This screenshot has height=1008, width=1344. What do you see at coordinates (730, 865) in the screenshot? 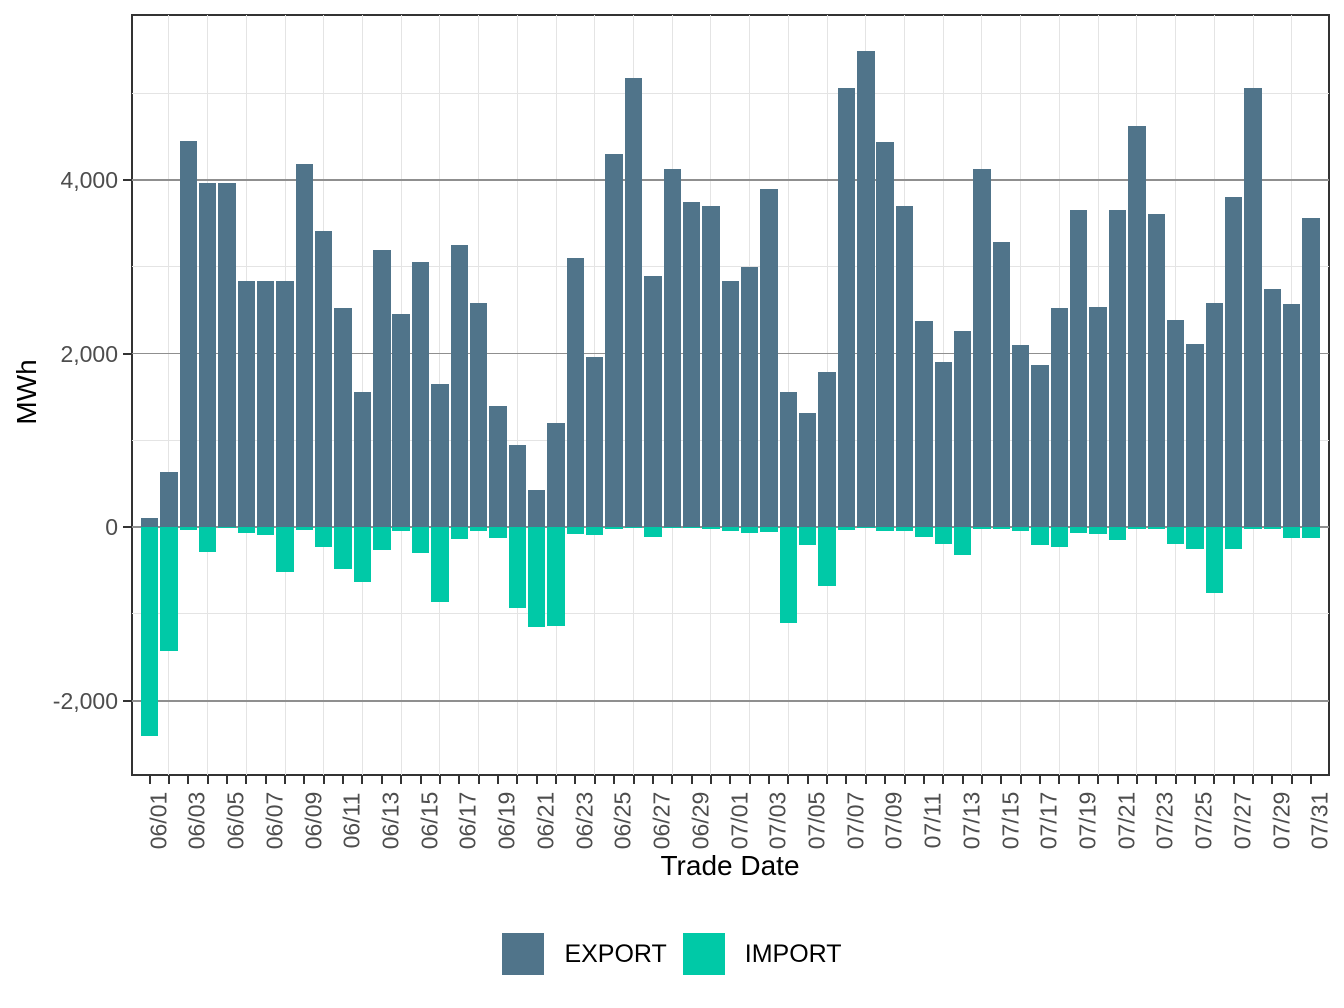
I see `x-axis-title: Trade Date` at bounding box center [730, 865].